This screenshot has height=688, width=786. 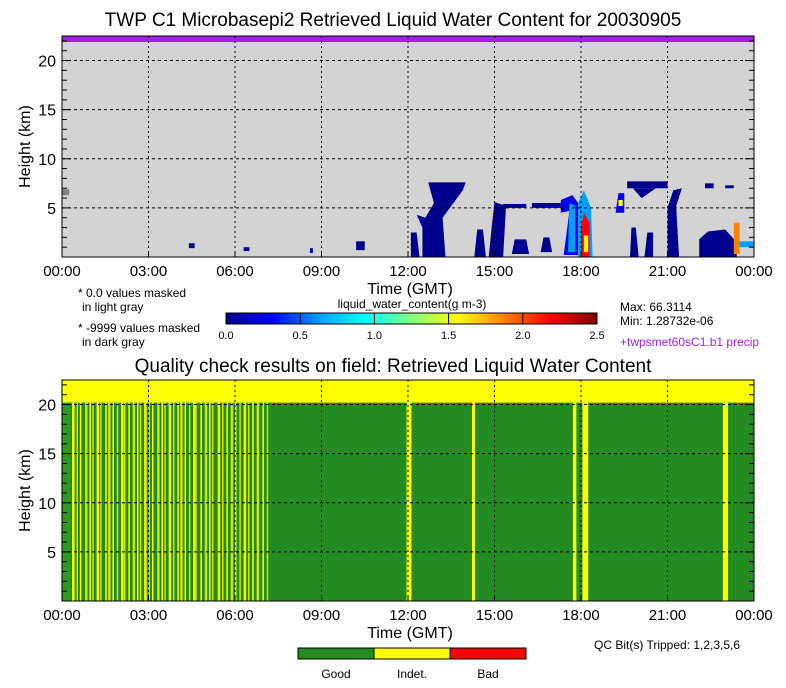 What do you see at coordinates (322, 615) in the screenshot?
I see `qc-xtick-label: 09:00` at bounding box center [322, 615].